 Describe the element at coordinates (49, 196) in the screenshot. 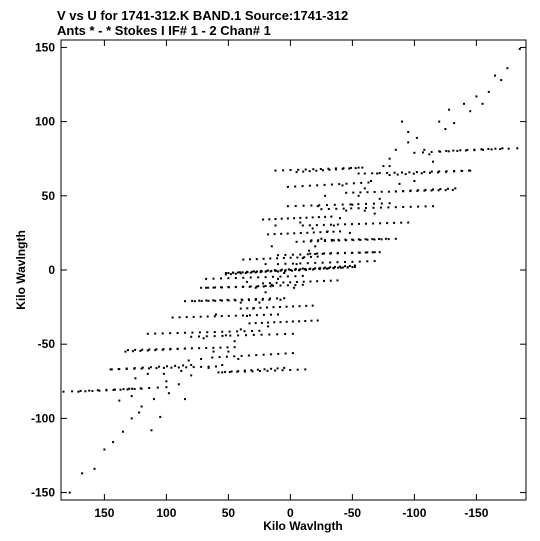

I see `y-tick-label: 50` at that location.